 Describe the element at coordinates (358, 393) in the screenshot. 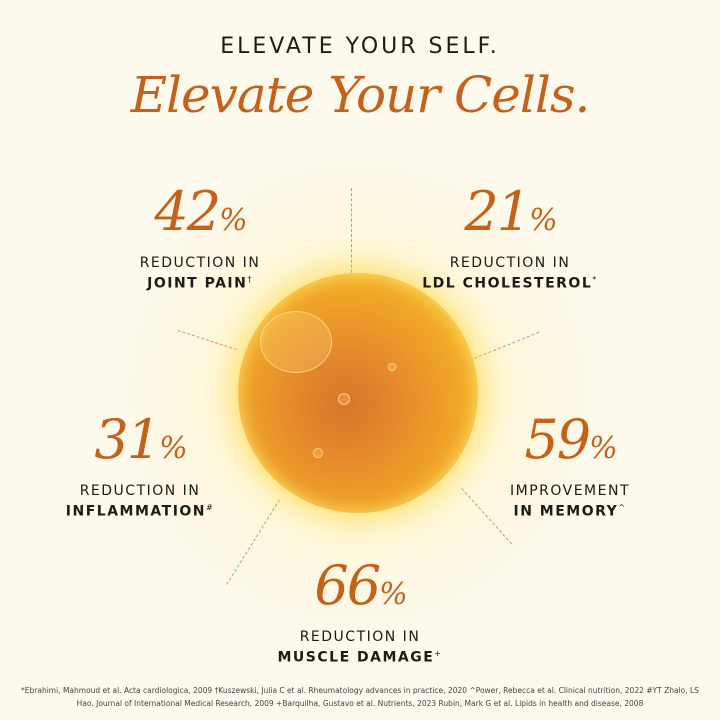

I see `oil-droplet-image` at that location.